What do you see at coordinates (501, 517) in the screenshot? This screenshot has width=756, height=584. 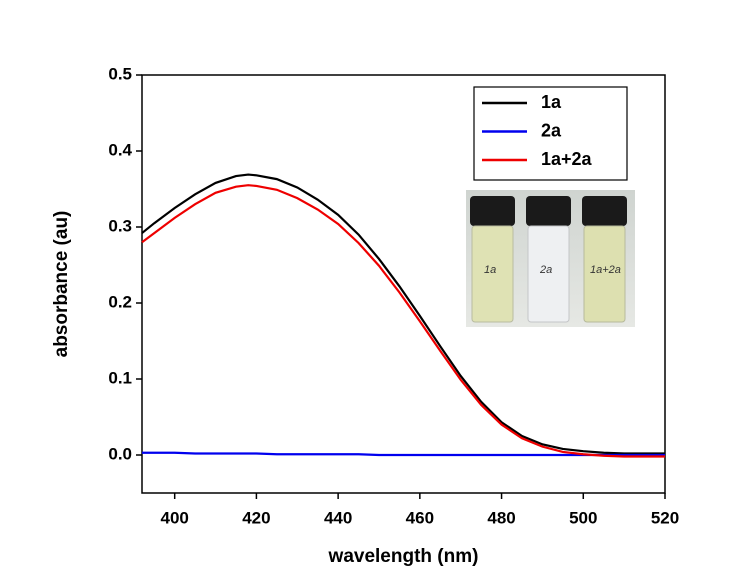 I see `x-tick-label: 480` at bounding box center [501, 517].